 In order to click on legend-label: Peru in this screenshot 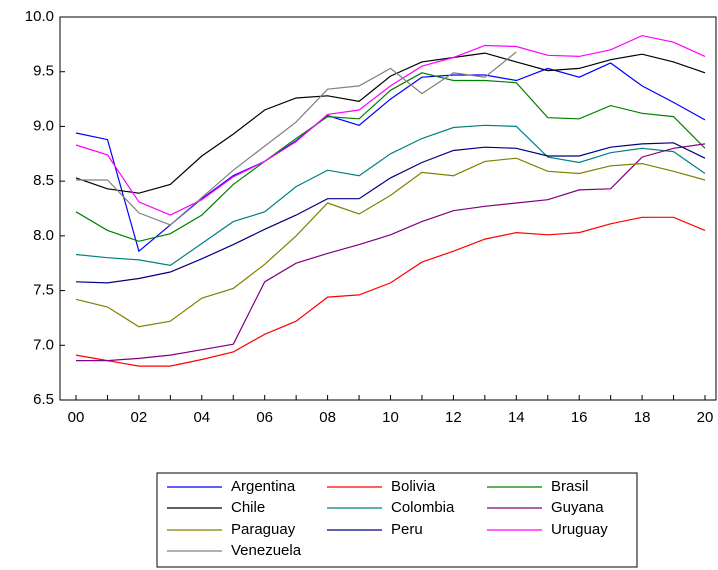, I will do `click(407, 529)`.